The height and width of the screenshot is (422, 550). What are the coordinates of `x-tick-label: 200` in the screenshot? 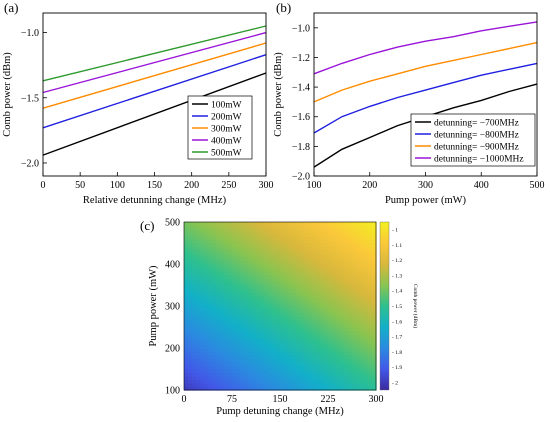 It's located at (369, 185).